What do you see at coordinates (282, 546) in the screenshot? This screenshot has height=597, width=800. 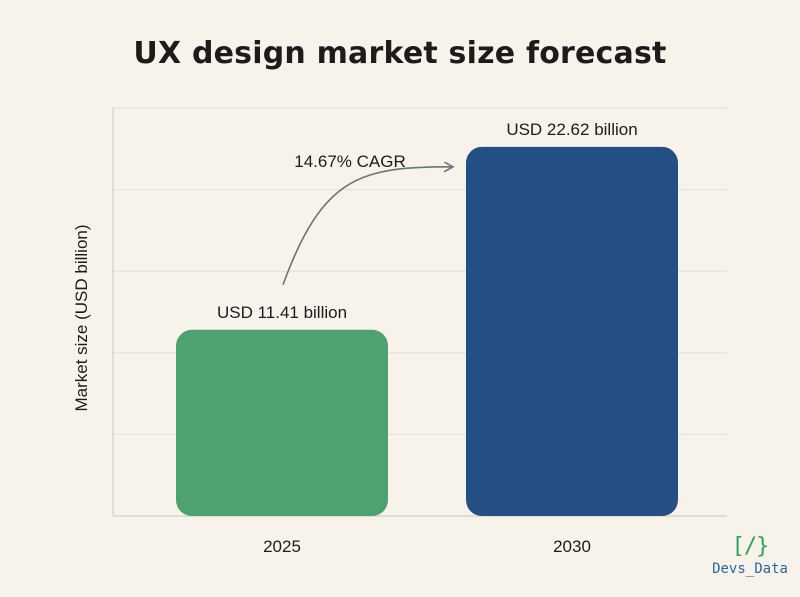 I see `x-tick-label-2025: 2025` at bounding box center [282, 546].